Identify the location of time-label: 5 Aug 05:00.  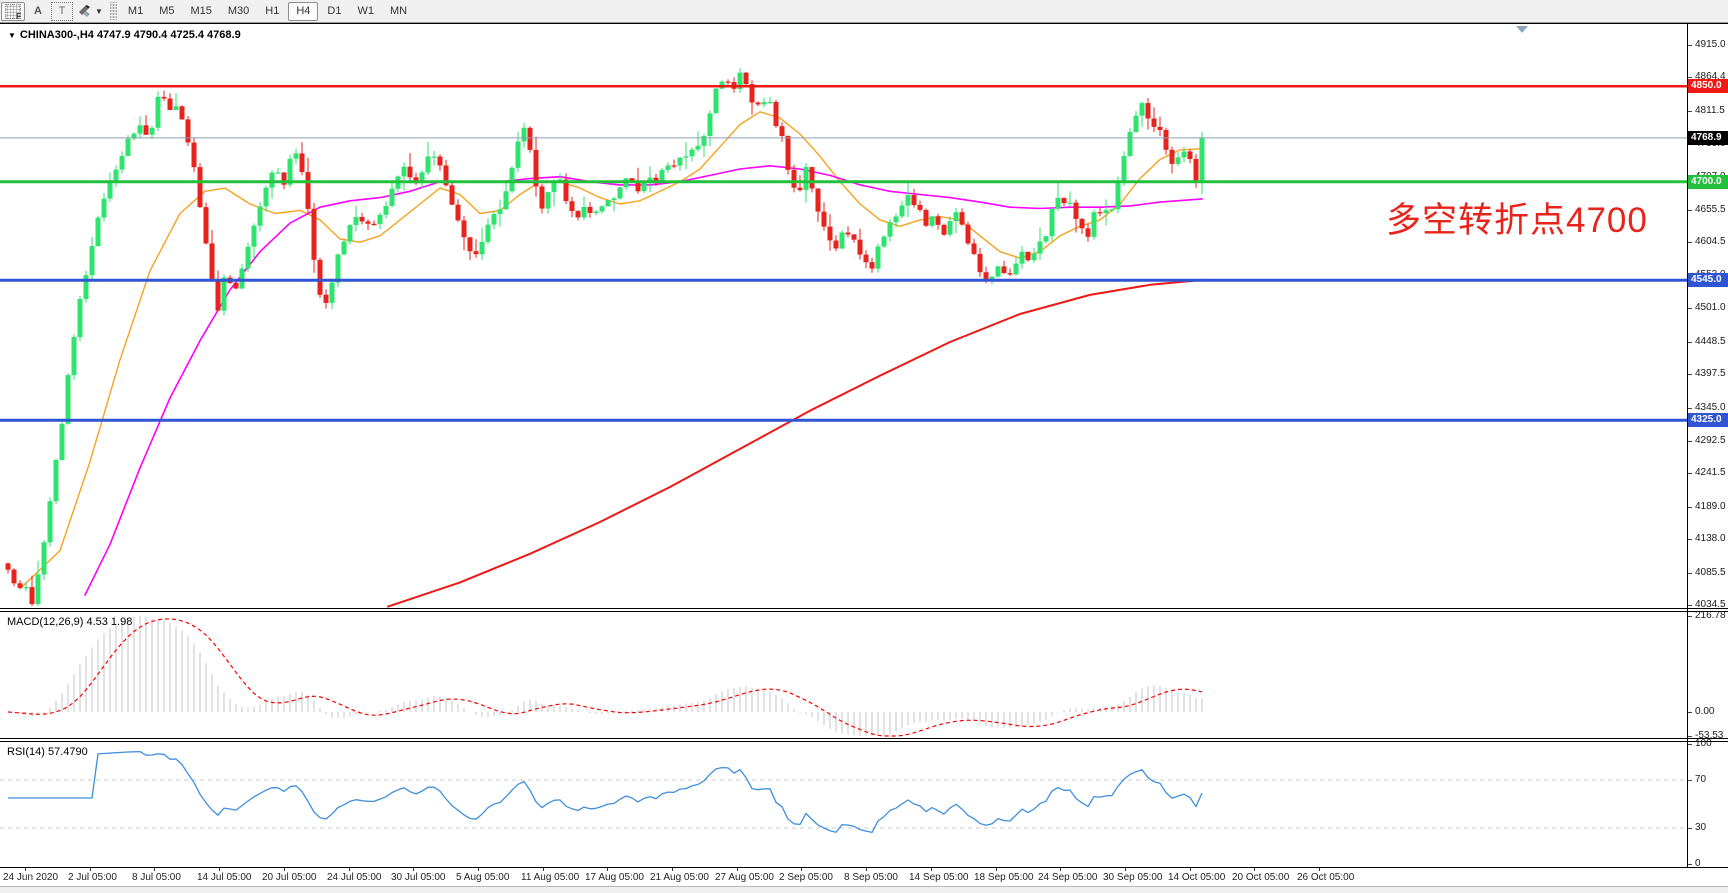
(483, 877).